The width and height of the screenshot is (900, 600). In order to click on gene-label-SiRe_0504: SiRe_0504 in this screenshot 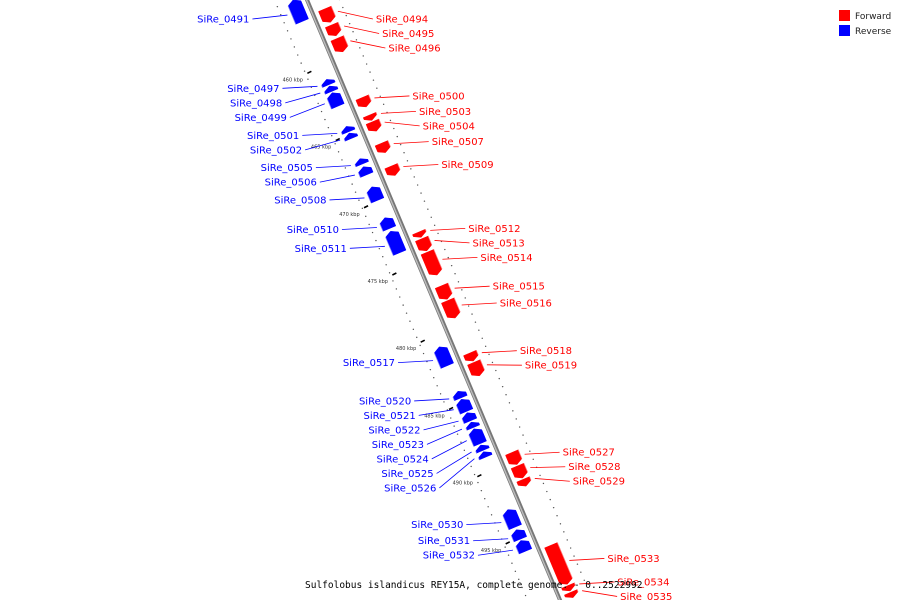, I will do `click(449, 126)`.